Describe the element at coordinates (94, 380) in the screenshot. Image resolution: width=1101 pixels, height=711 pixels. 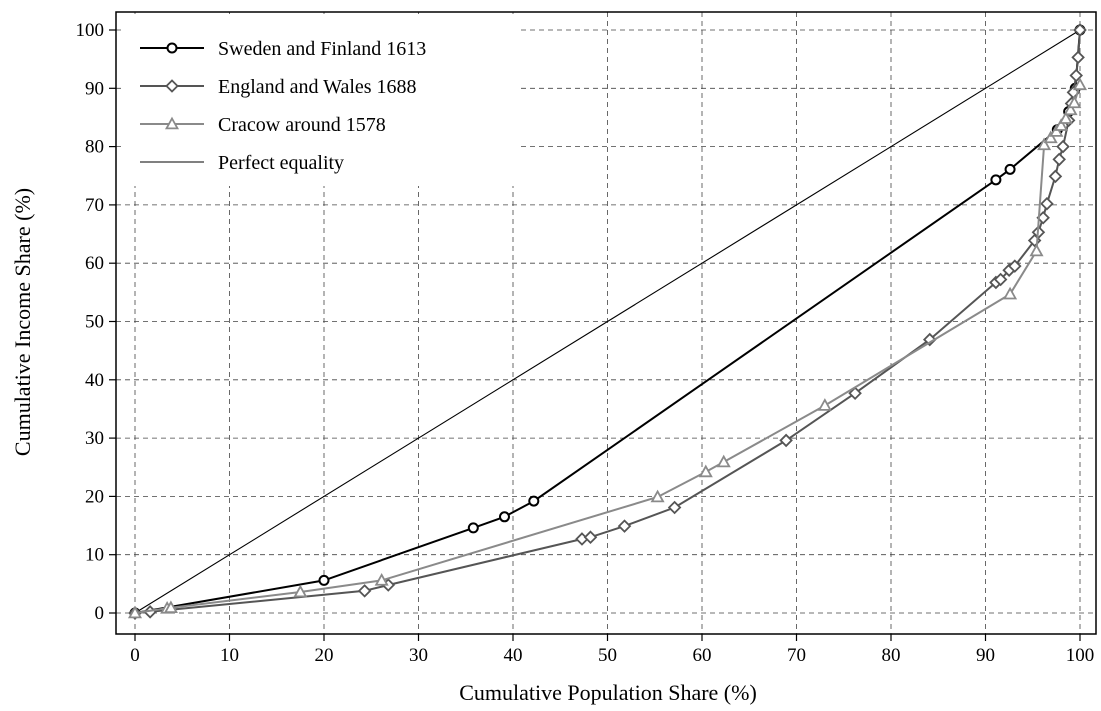
I see `y-tick-label: 40` at that location.